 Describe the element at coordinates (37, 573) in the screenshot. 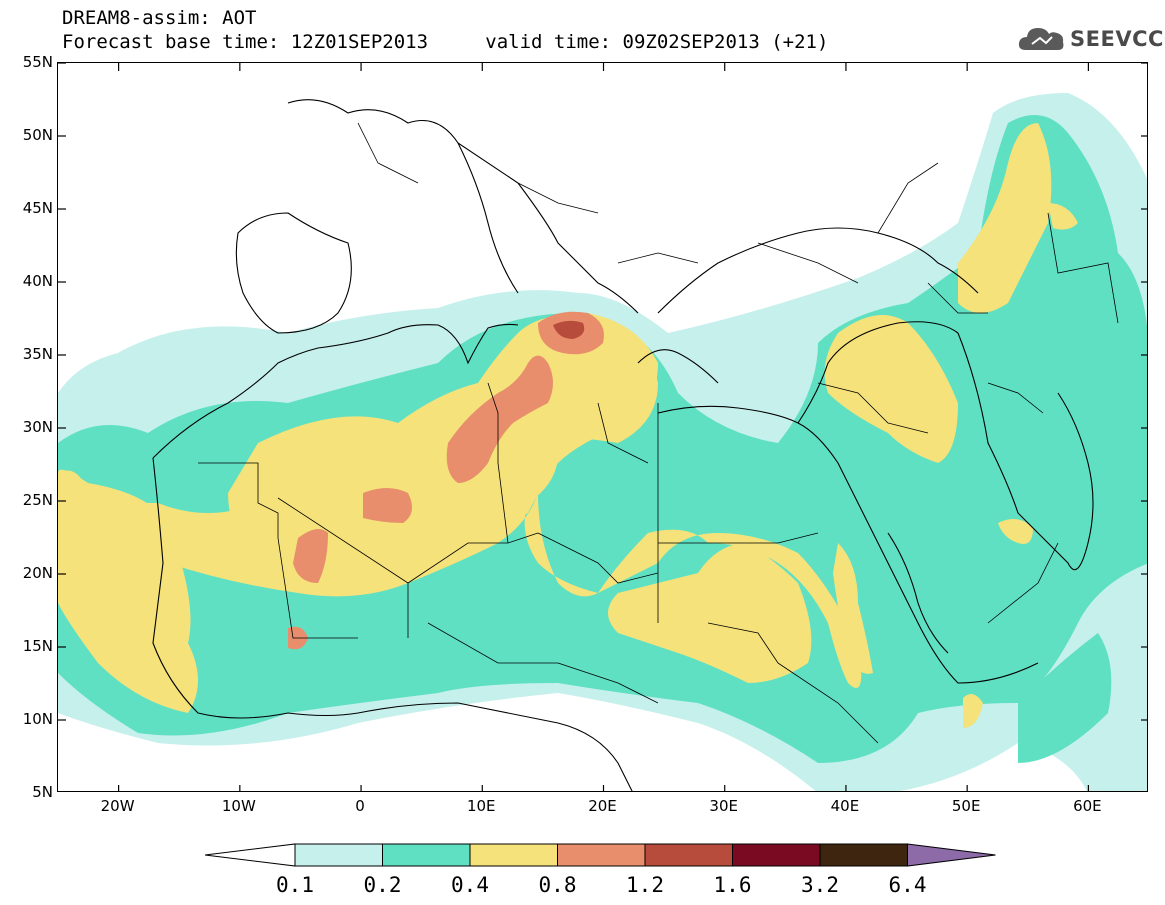

I see `lat-tick-label: 20N` at that location.